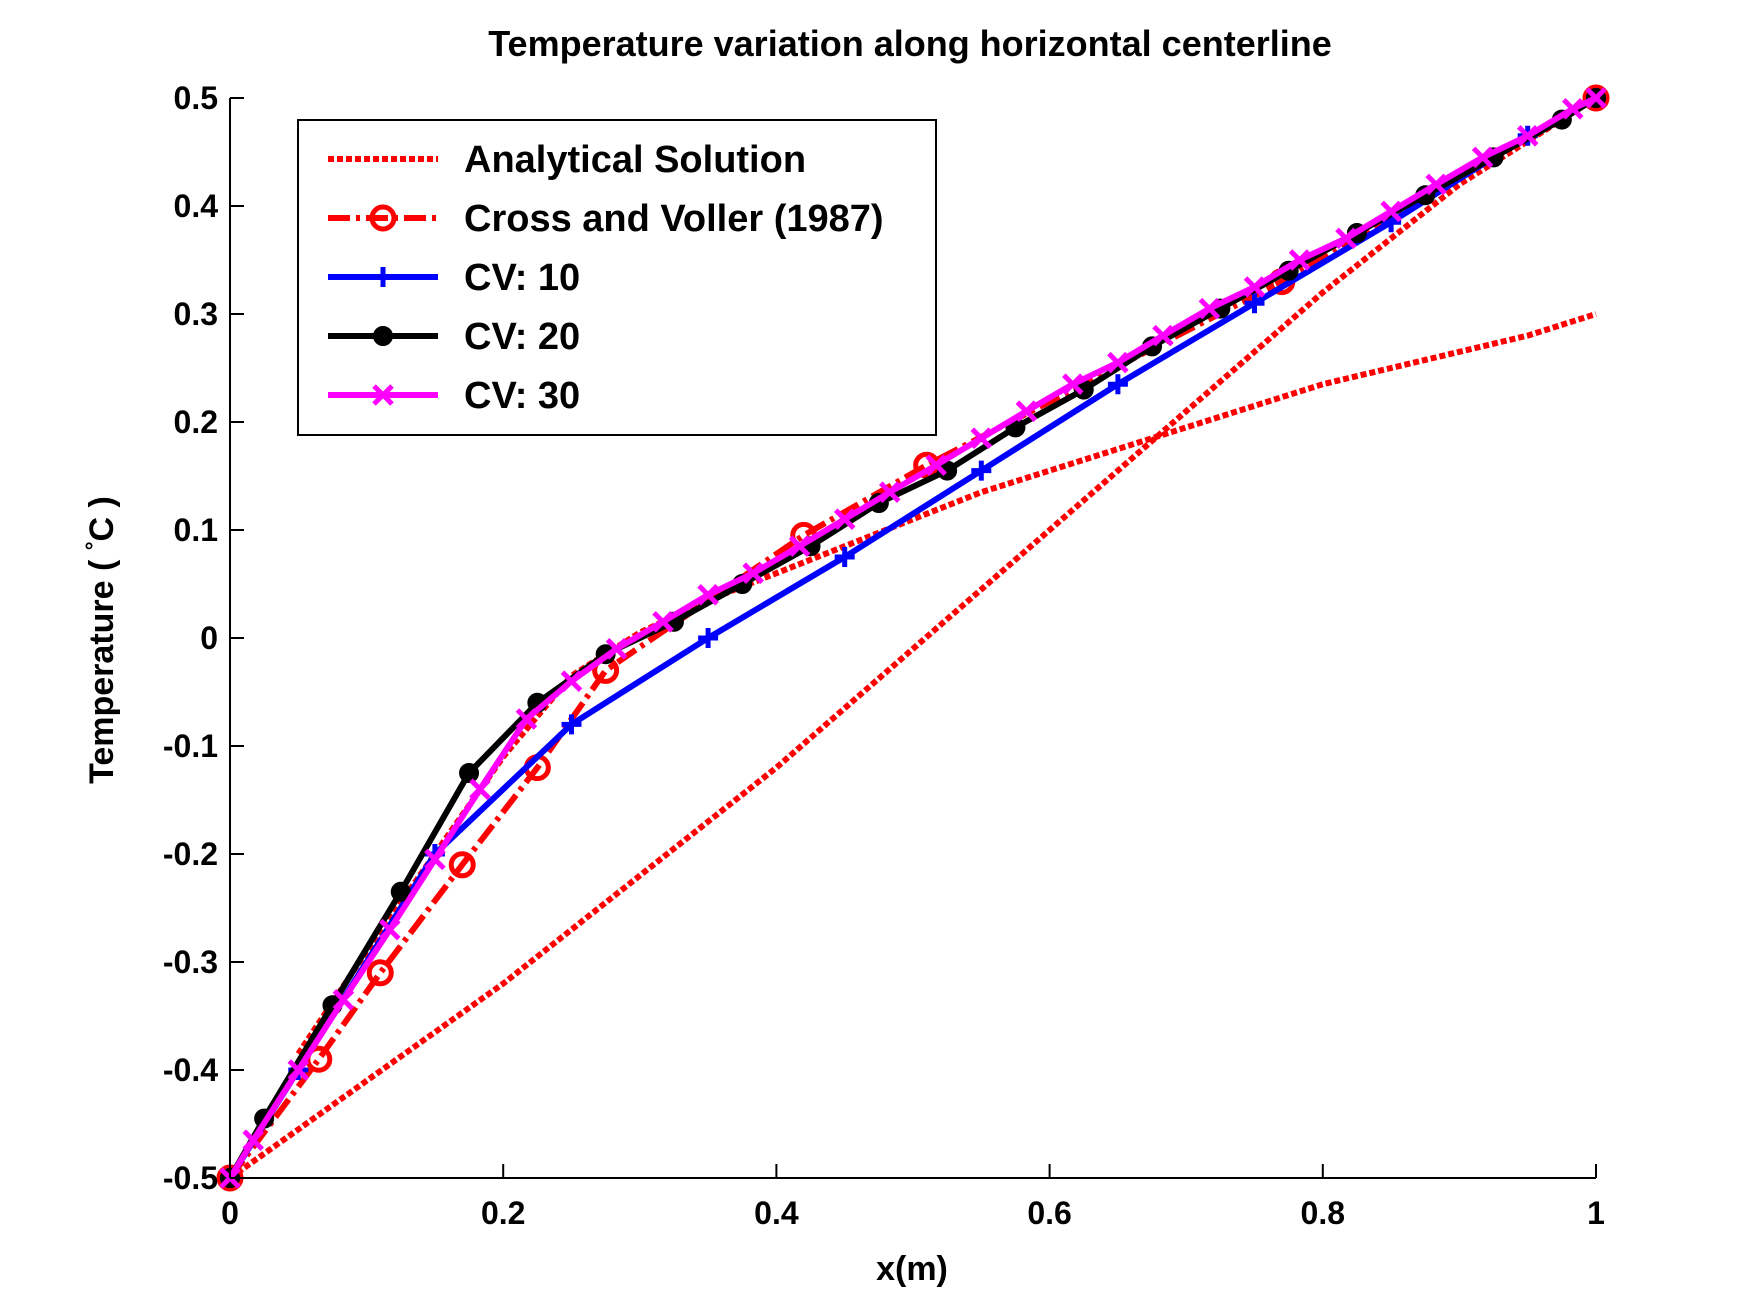  Describe the element at coordinates (522, 337) in the screenshot. I see `legend-label: CV: 20` at that location.